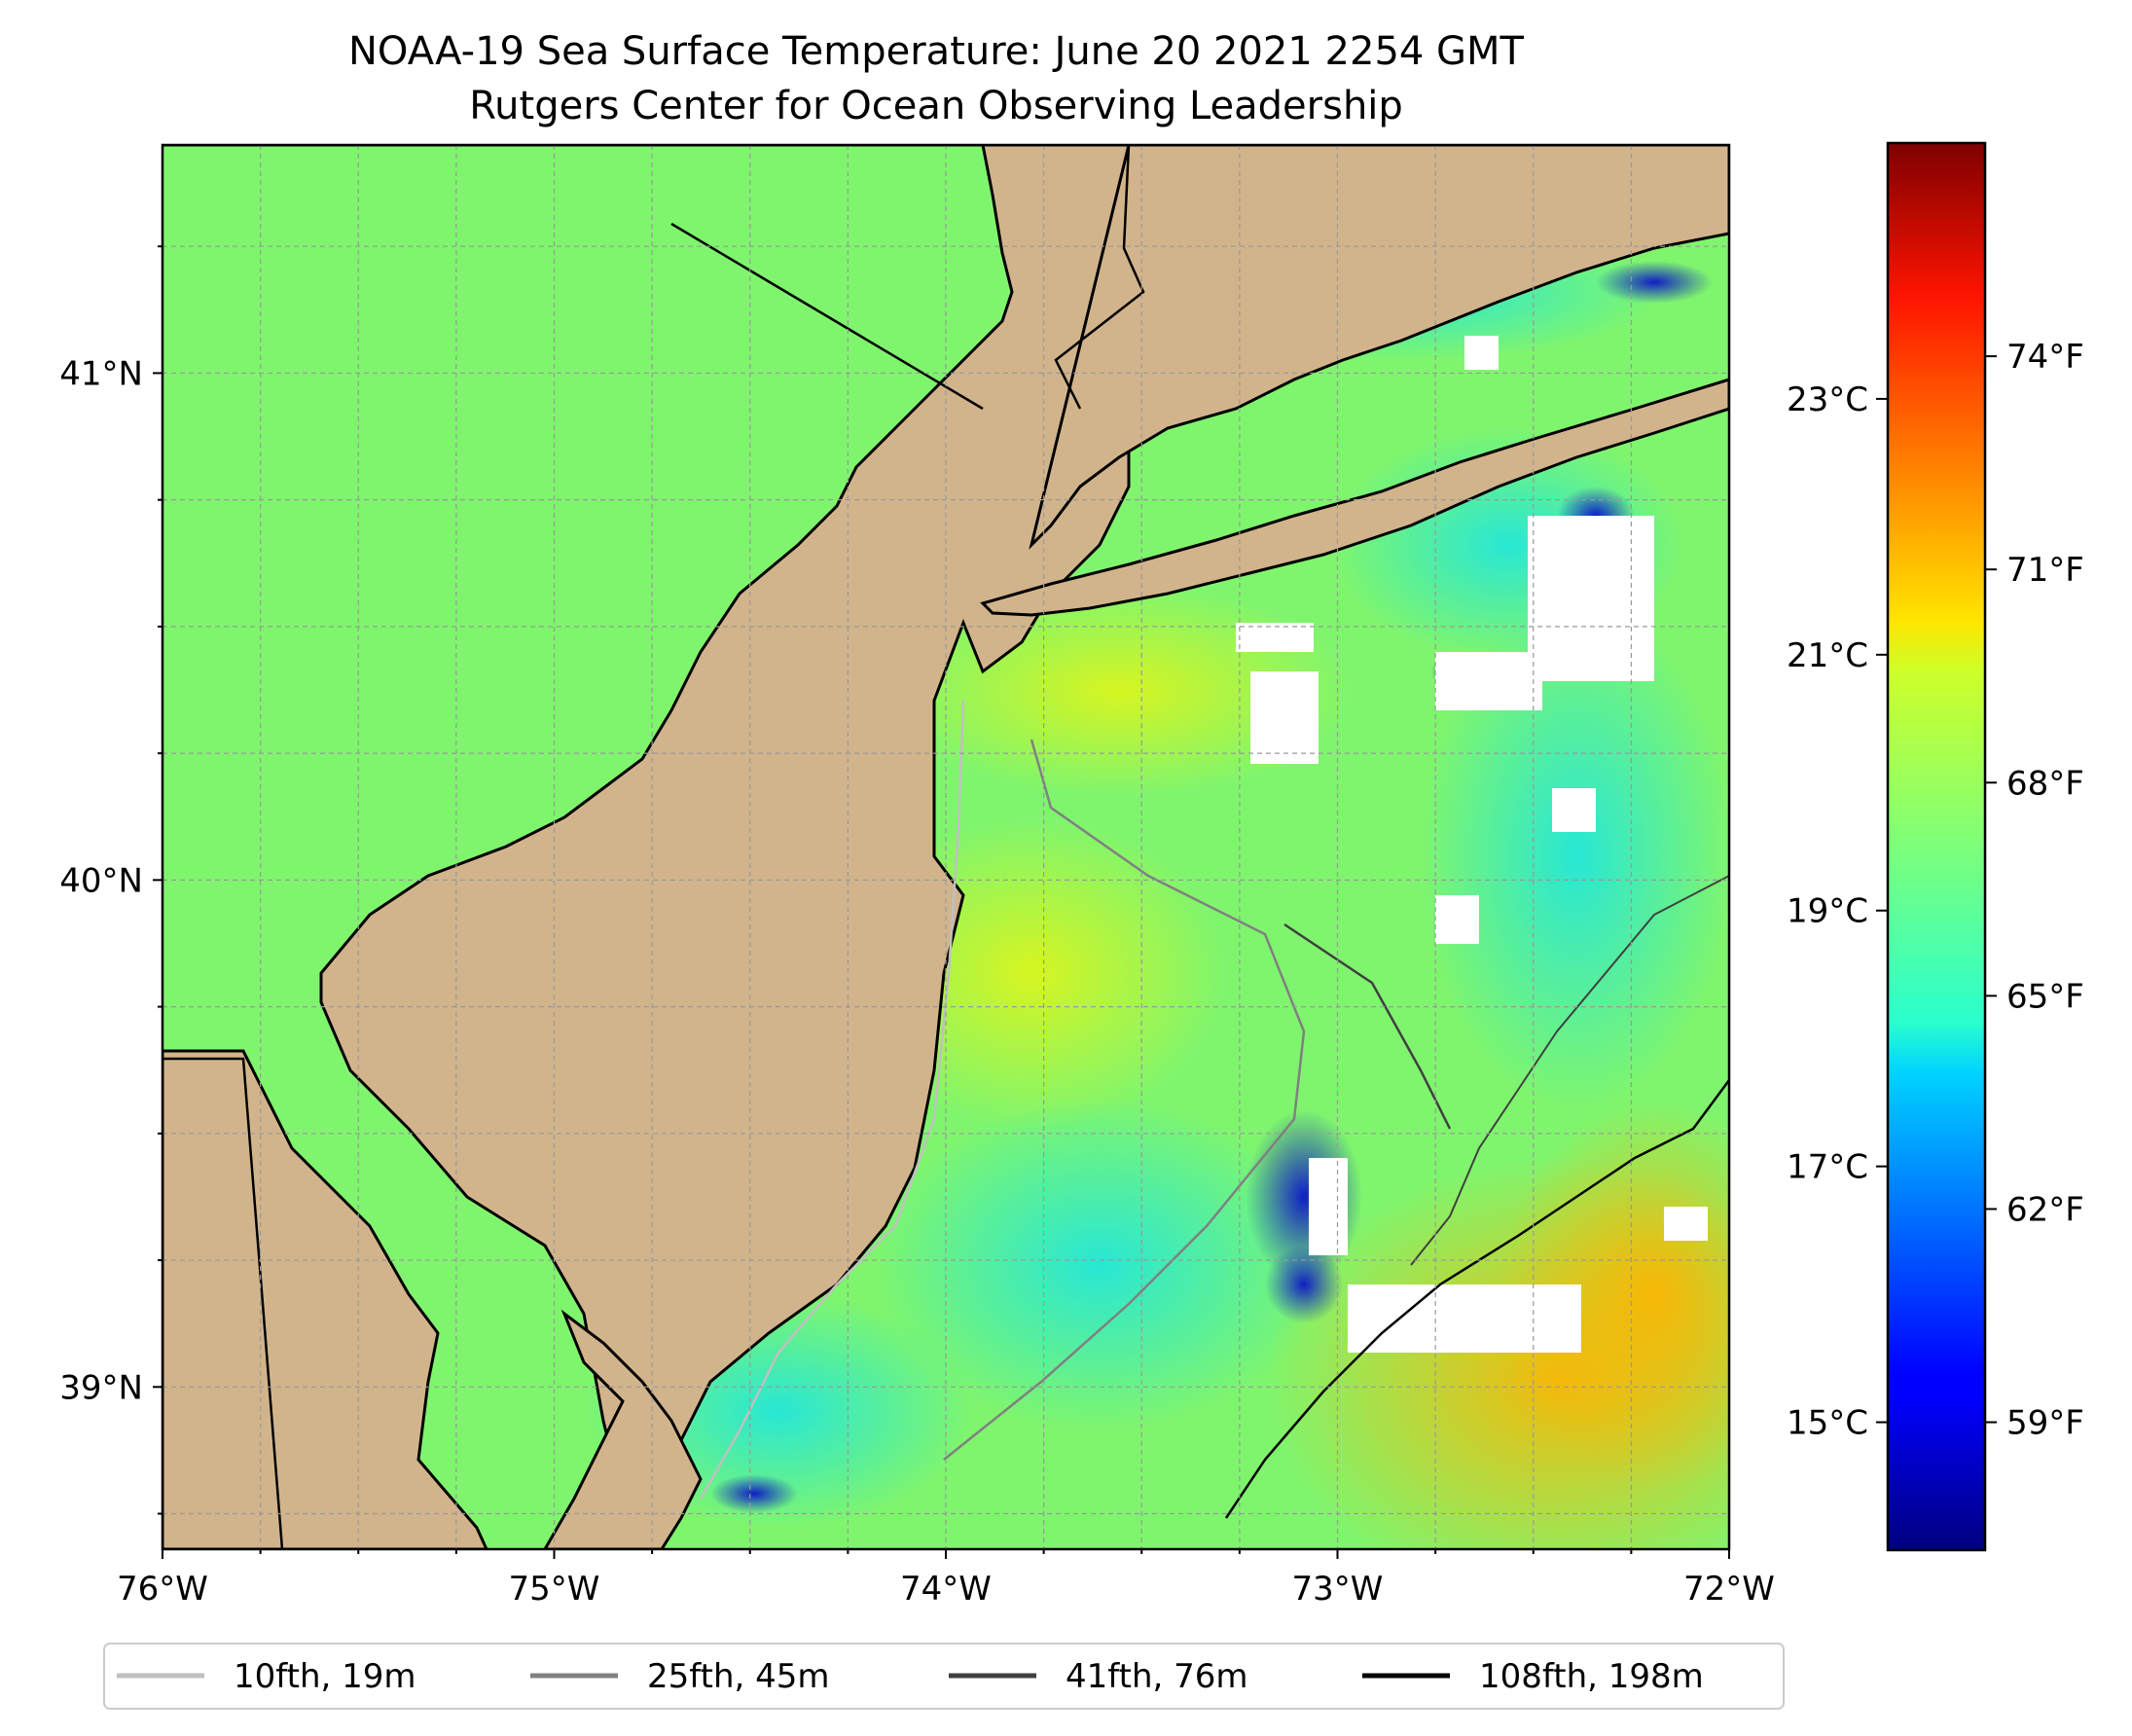 Image resolution: width=2132 pixels, height=1736 pixels. Describe the element at coordinates (623, 1429) in the screenshot. I see `land-cape-may` at that location.